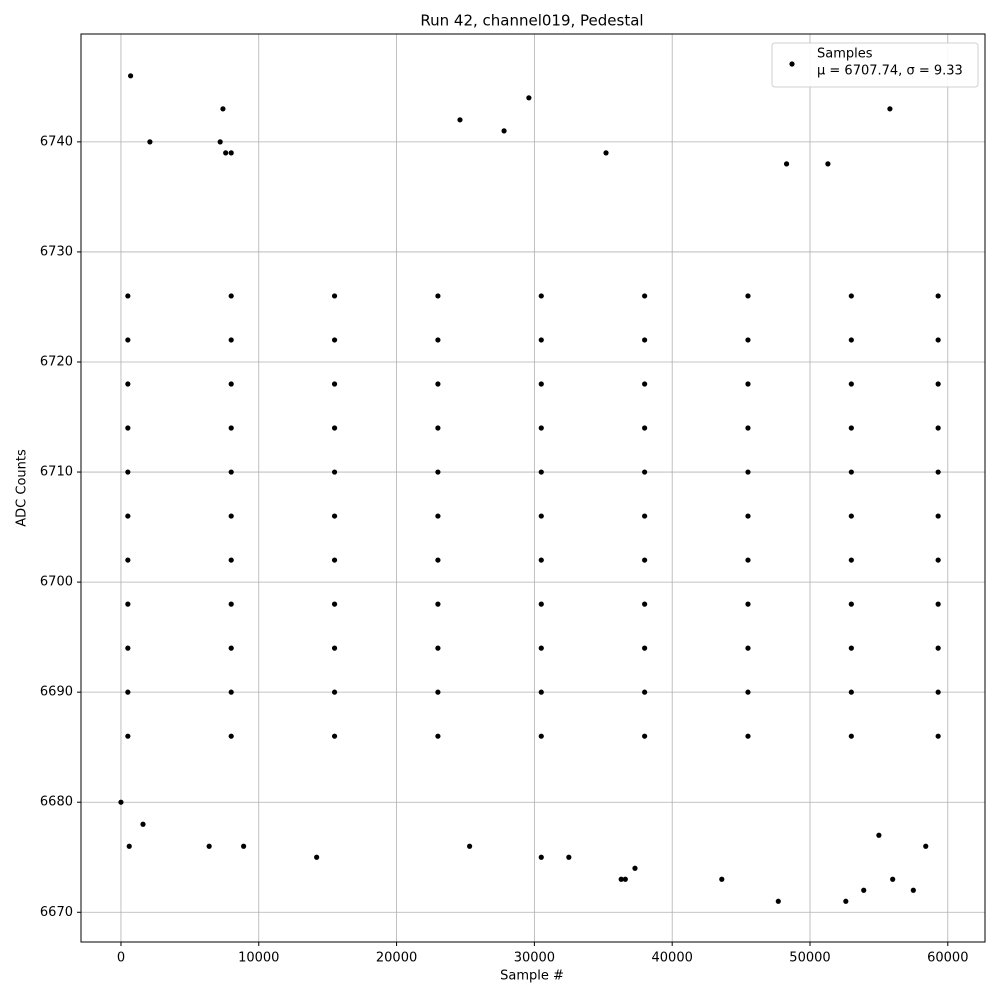 This screenshot has width=1000, height=1004. I want to click on x-tick-label: 20000, so click(396, 958).